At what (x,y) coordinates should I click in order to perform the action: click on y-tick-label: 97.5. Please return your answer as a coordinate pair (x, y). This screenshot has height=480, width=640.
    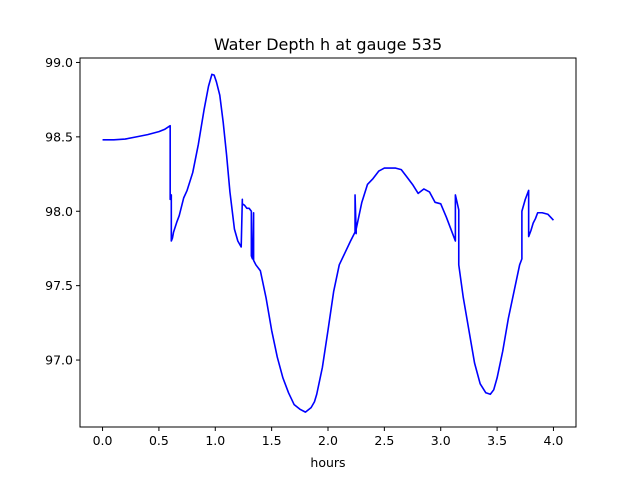
    Looking at the image, I should click on (59, 285).